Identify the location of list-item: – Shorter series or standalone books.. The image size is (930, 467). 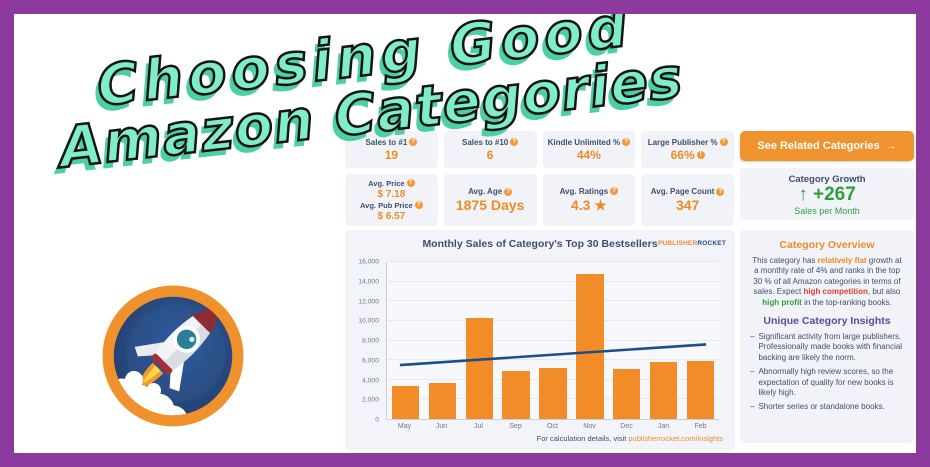
(827, 407).